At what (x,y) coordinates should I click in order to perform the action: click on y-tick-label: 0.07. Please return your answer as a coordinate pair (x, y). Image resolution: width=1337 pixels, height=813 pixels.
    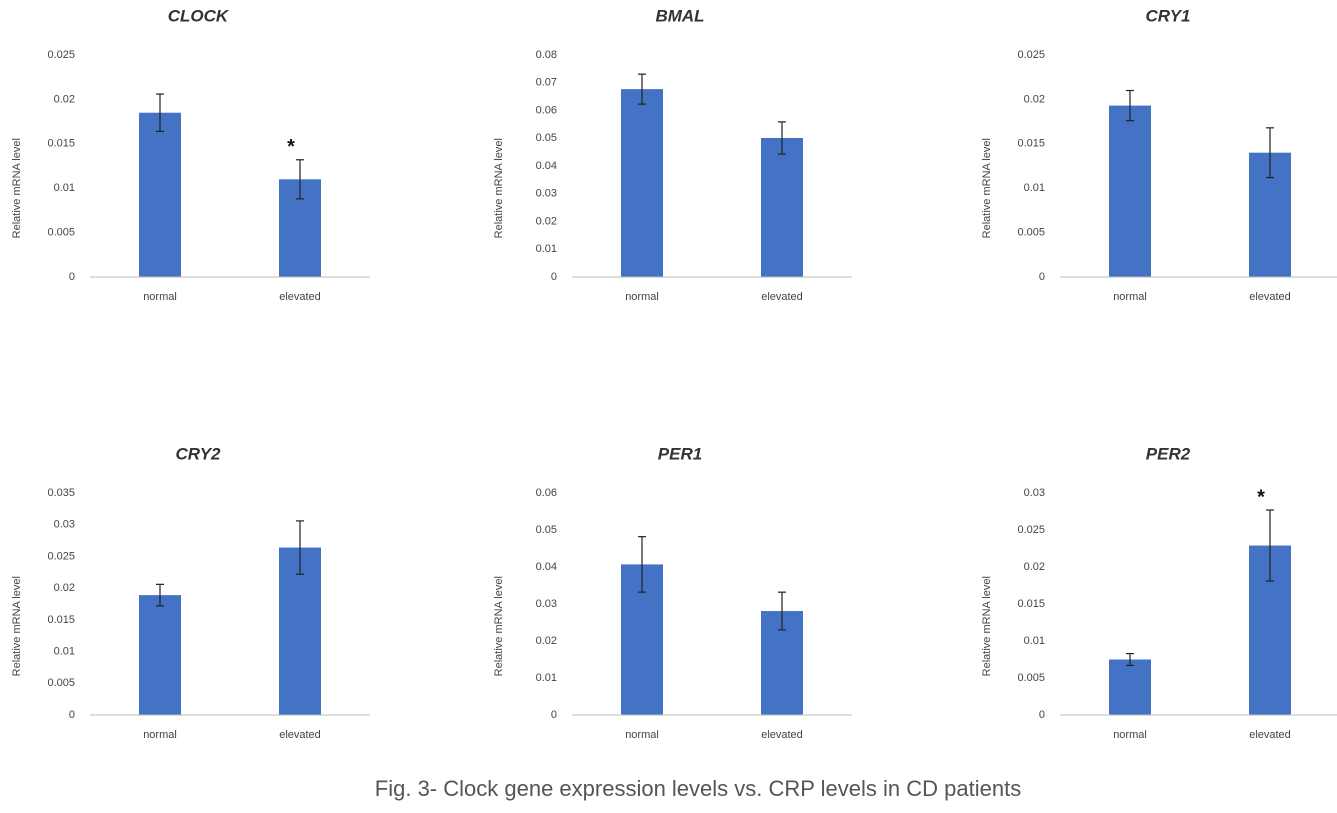
    Looking at the image, I should click on (546, 83).